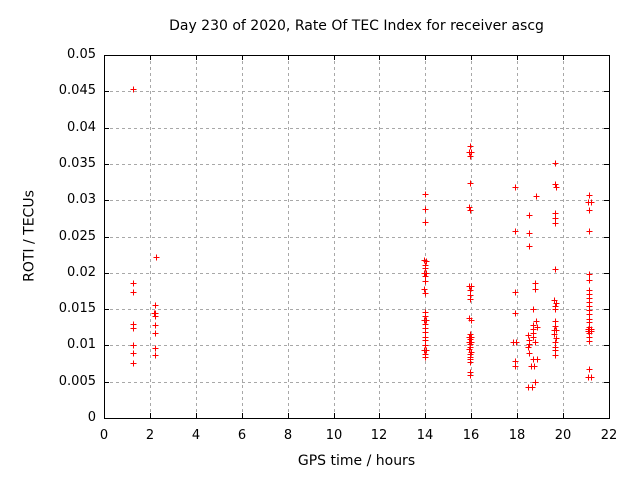 Image resolution: width=640 pixels, height=480 pixels. Describe the element at coordinates (425, 435) in the screenshot. I see `x-tick-label: 14` at that location.